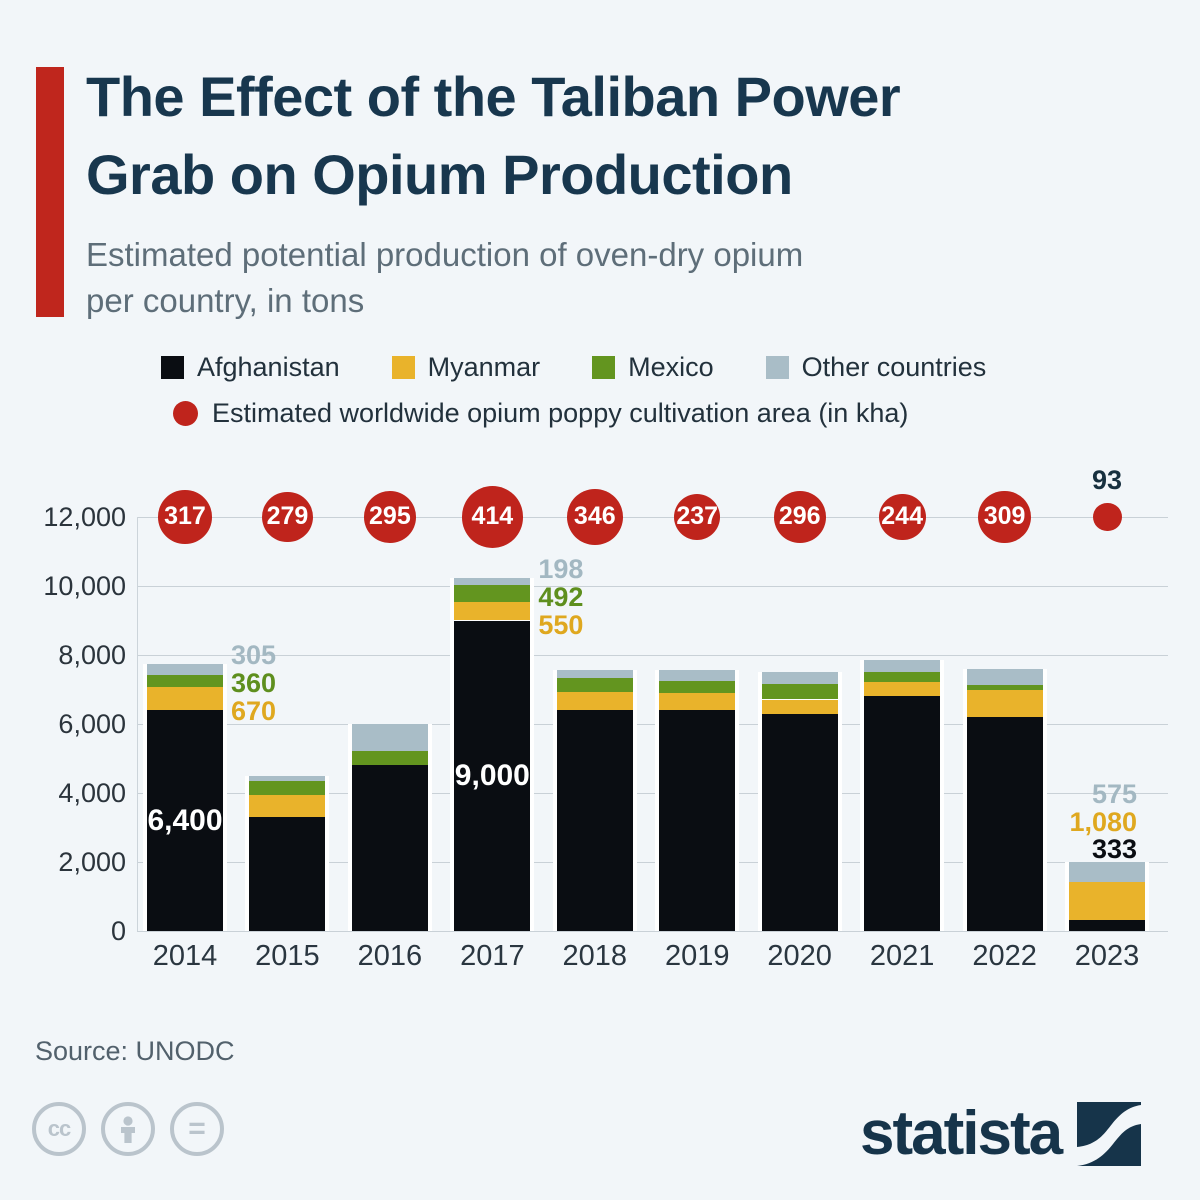  I want to click on x-tick-label: 2019, so click(697, 956).